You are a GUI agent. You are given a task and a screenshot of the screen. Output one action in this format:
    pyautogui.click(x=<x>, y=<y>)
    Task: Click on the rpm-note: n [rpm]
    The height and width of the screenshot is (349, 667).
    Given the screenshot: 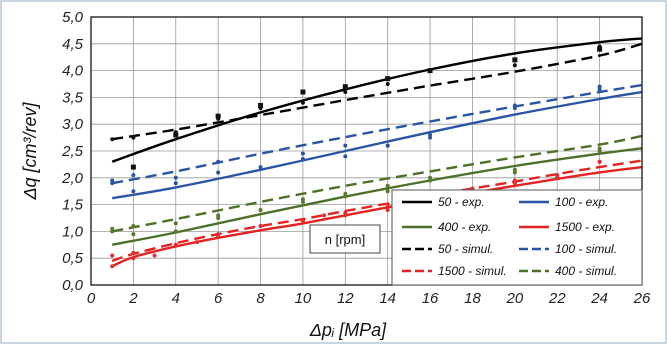 What is the action you would take?
    pyautogui.click(x=345, y=239)
    